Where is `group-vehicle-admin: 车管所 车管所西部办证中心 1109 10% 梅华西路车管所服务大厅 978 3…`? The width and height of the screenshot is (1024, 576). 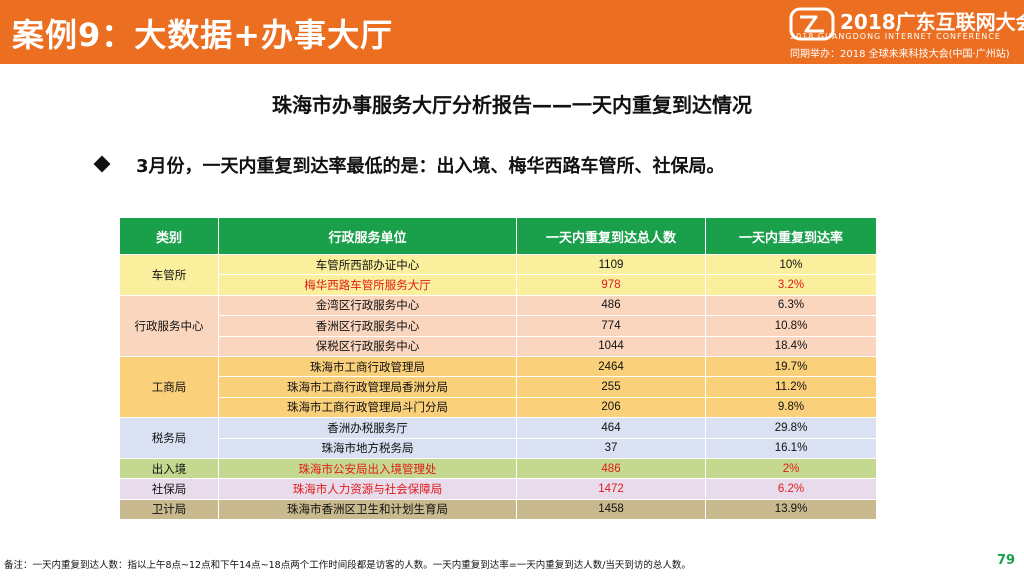
group-vehicle-admin: 车管所 车管所西部办证中心 1109 10% 梅华西路车管所服务大厅 978 3… is located at coordinates (498, 274).